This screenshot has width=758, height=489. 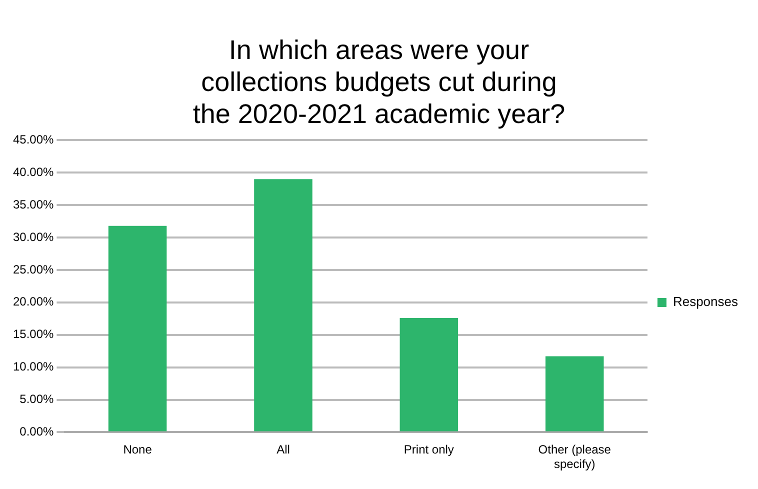 I want to click on x-tick-label: Print only, so click(x=429, y=449).